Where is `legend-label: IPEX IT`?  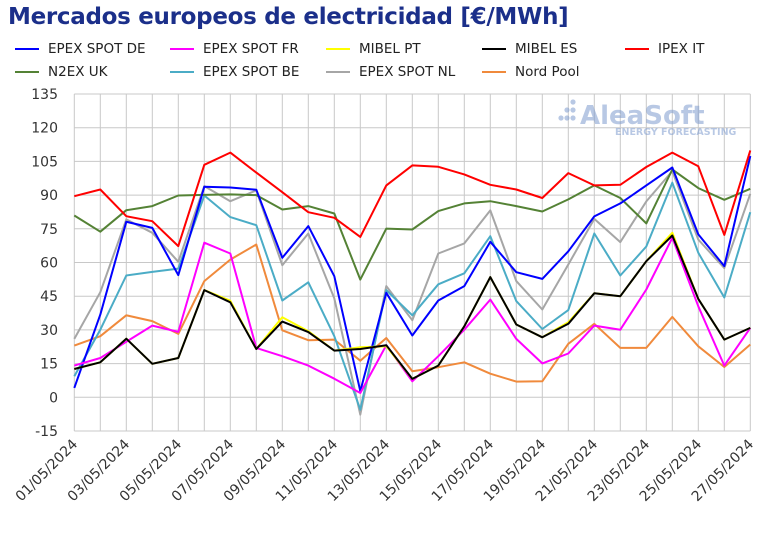 legend-label: IPEX IT is located at coordinates (681, 49).